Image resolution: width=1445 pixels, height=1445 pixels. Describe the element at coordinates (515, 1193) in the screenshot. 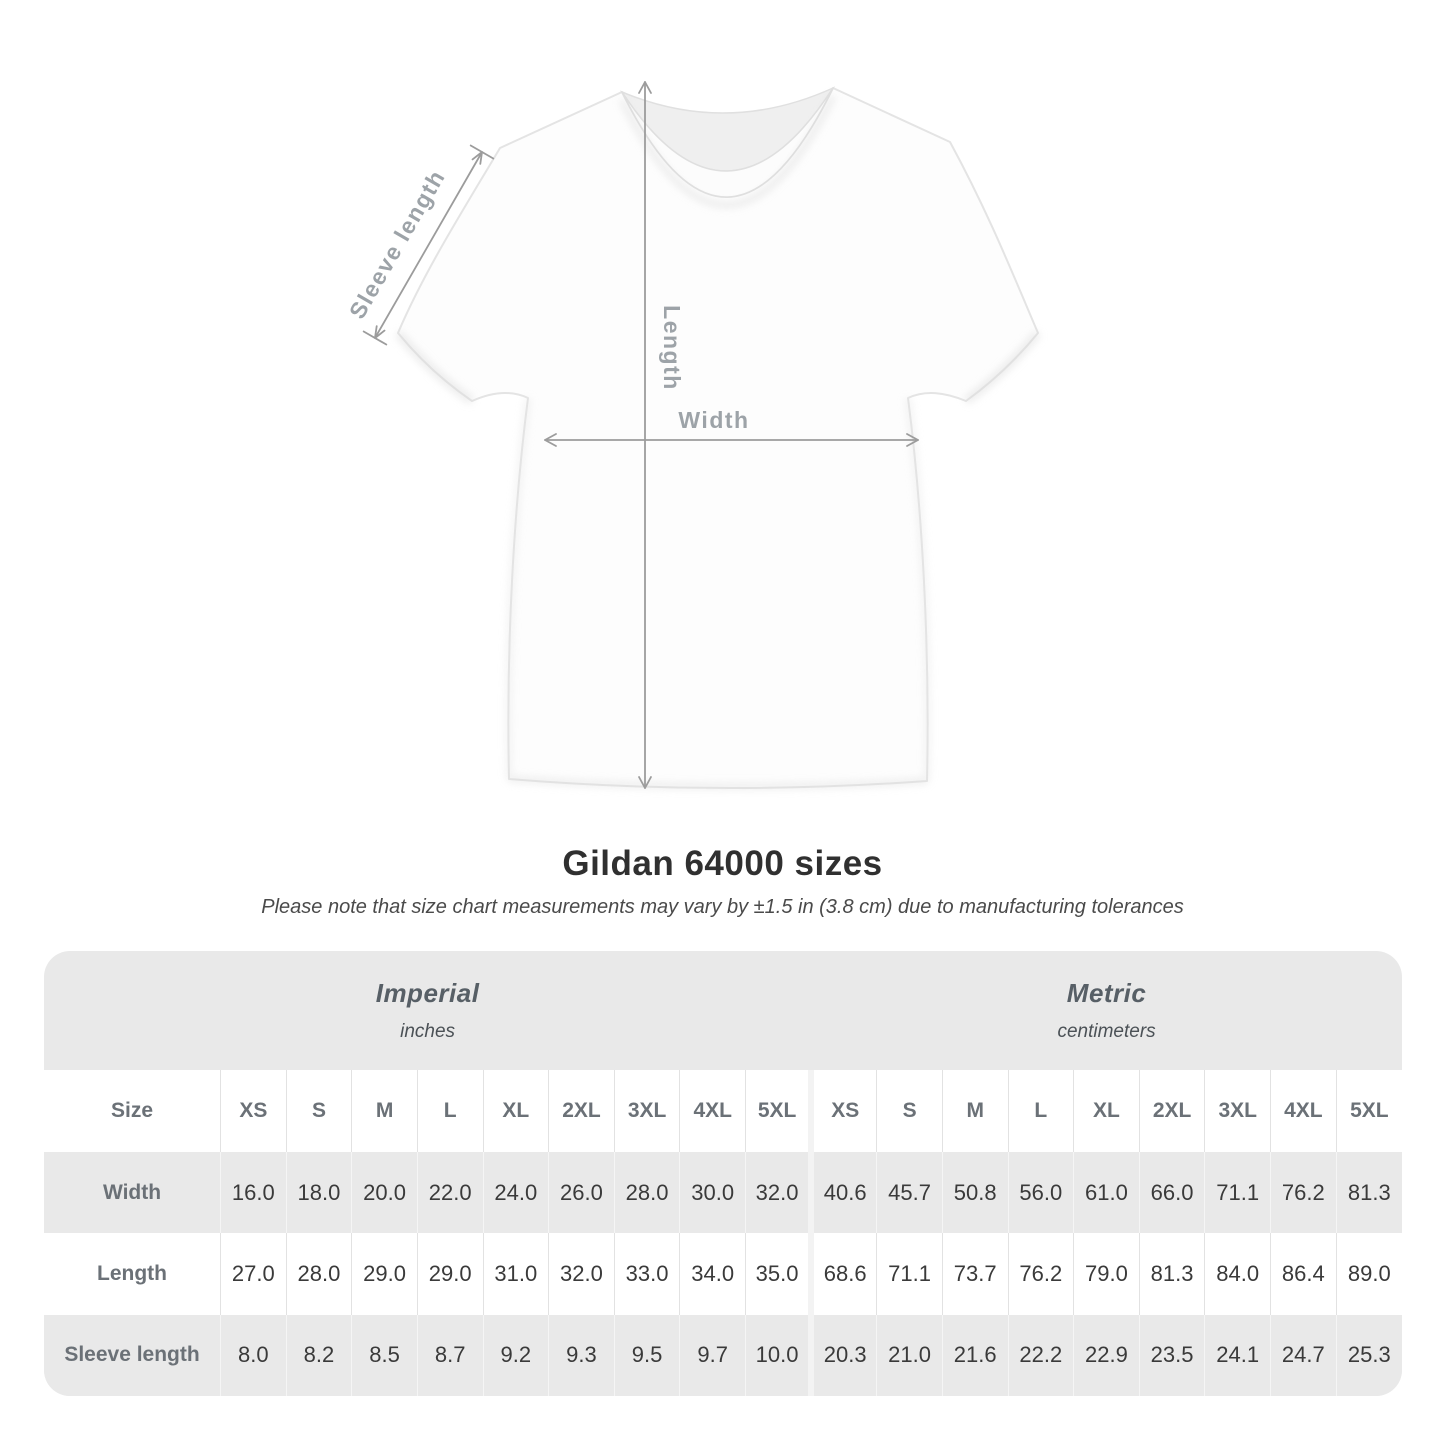

I see `table-cell: 24.0` at that location.